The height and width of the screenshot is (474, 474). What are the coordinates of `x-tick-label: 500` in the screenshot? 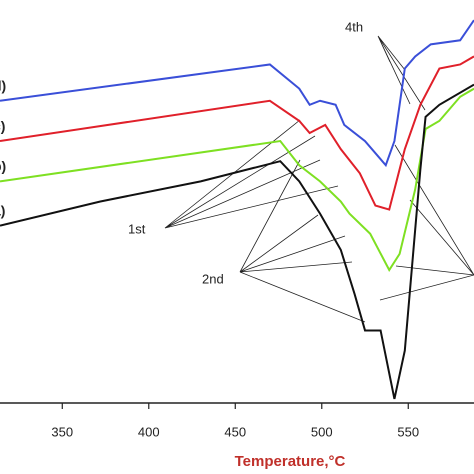 It's located at (322, 431).